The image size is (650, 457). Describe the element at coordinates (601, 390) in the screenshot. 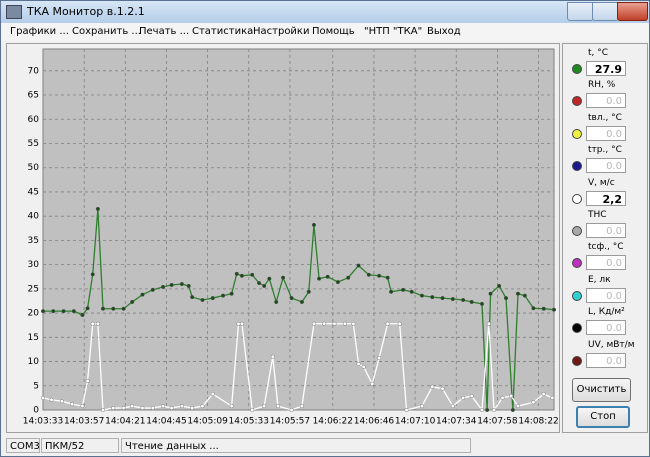

I see `clear-button: Очистить` at that location.